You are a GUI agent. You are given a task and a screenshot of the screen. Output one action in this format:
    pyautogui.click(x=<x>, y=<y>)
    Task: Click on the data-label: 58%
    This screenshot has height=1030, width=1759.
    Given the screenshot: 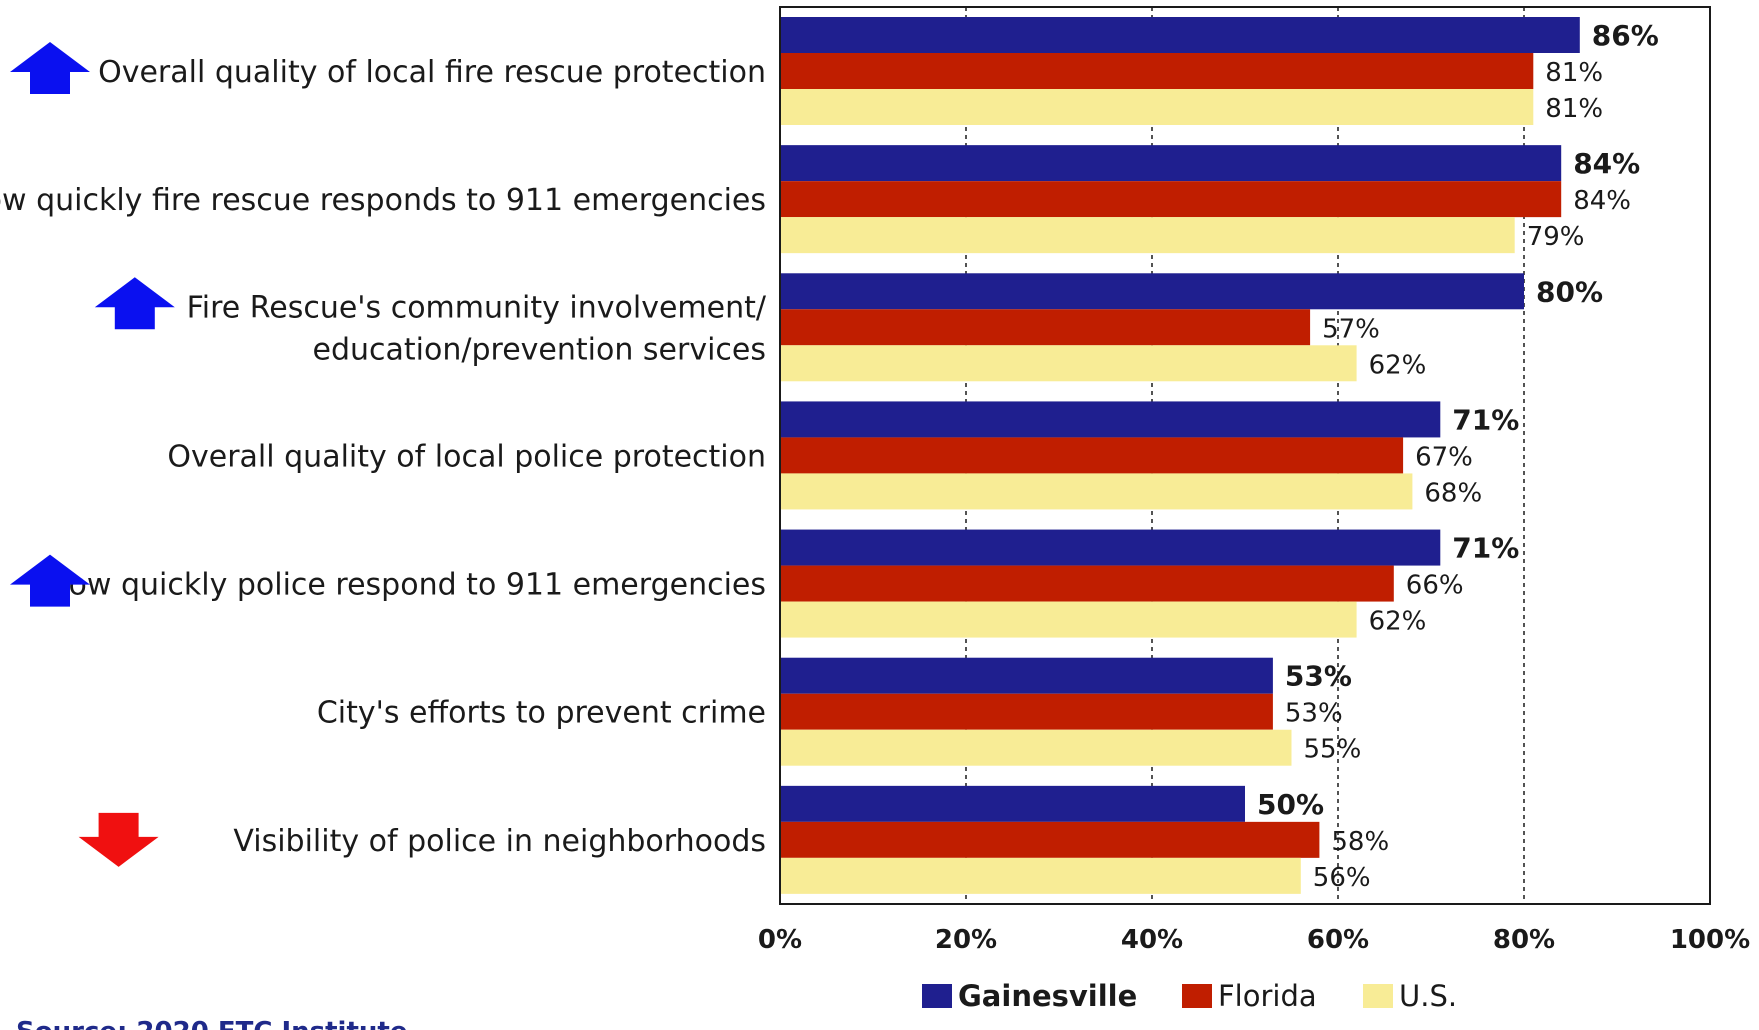 What is the action you would take?
    pyautogui.click(x=1360, y=842)
    